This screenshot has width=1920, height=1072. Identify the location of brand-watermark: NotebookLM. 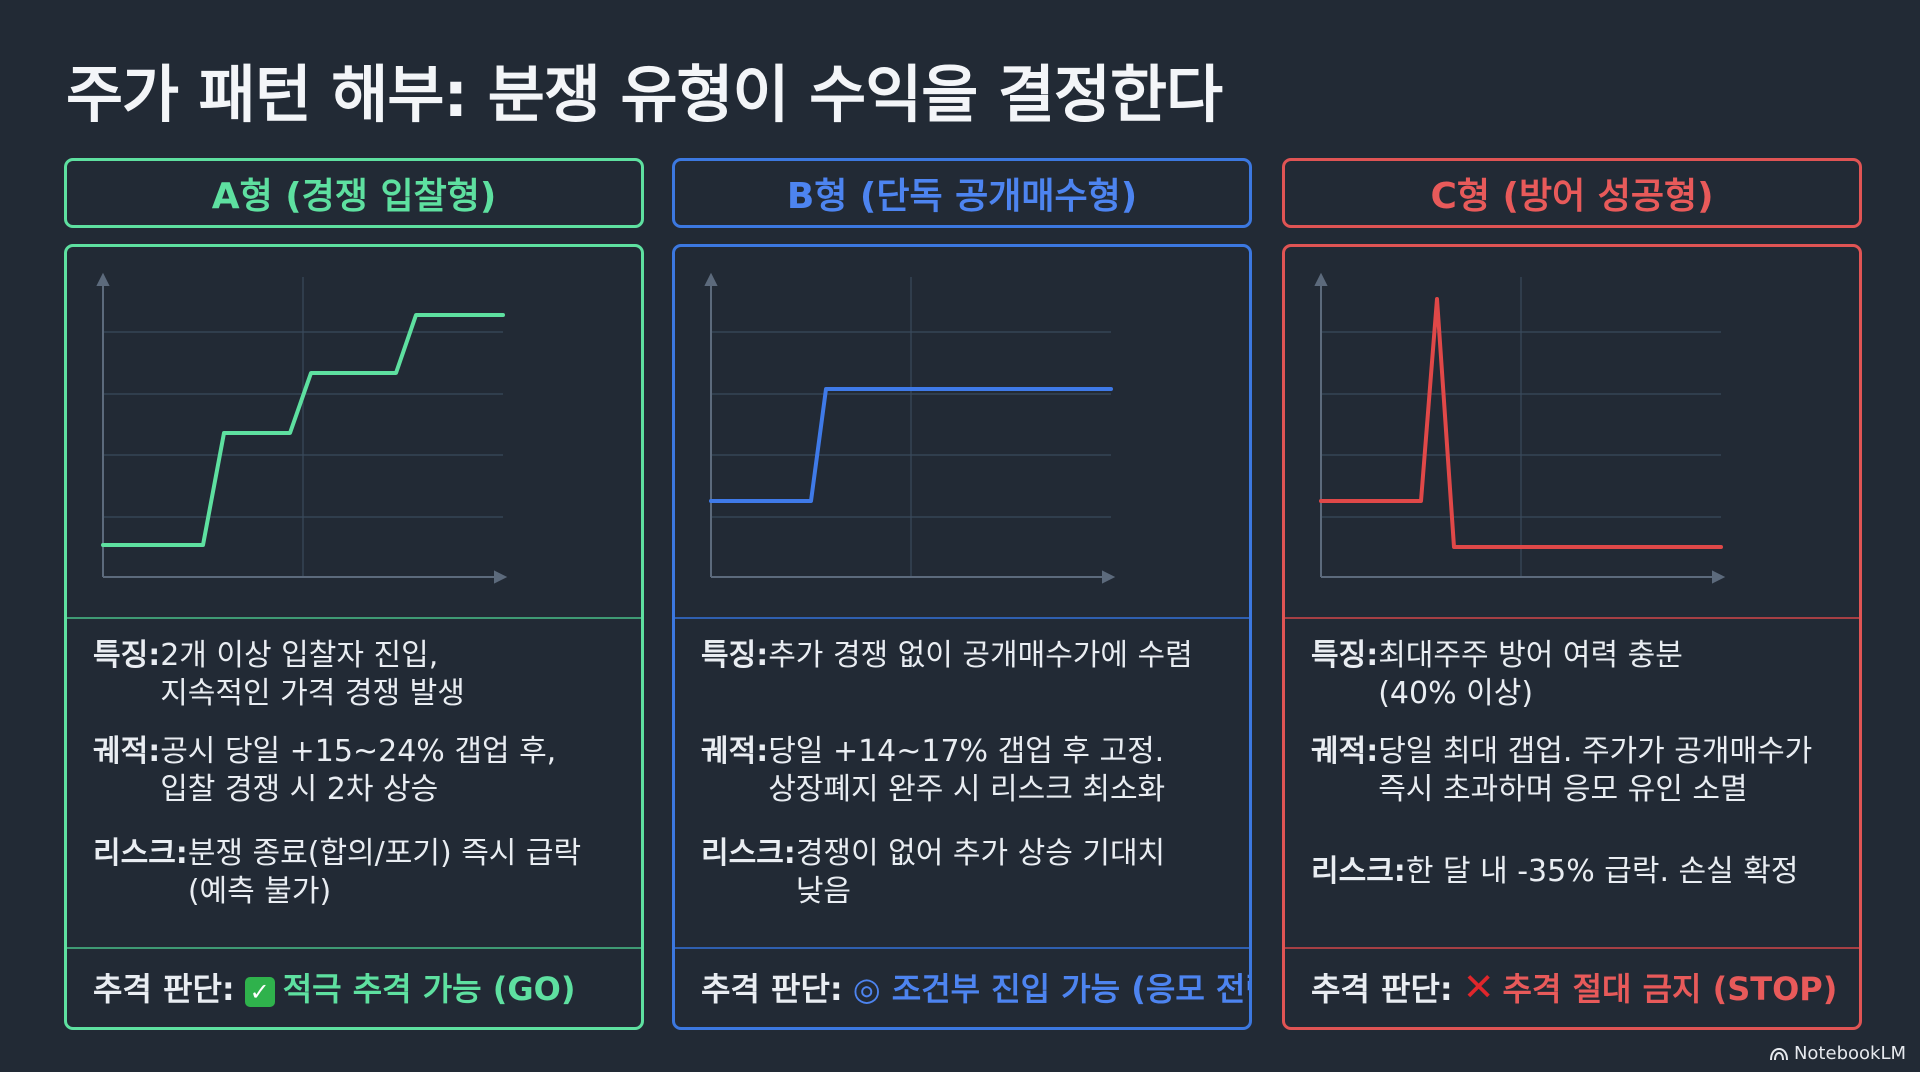
(1837, 1053).